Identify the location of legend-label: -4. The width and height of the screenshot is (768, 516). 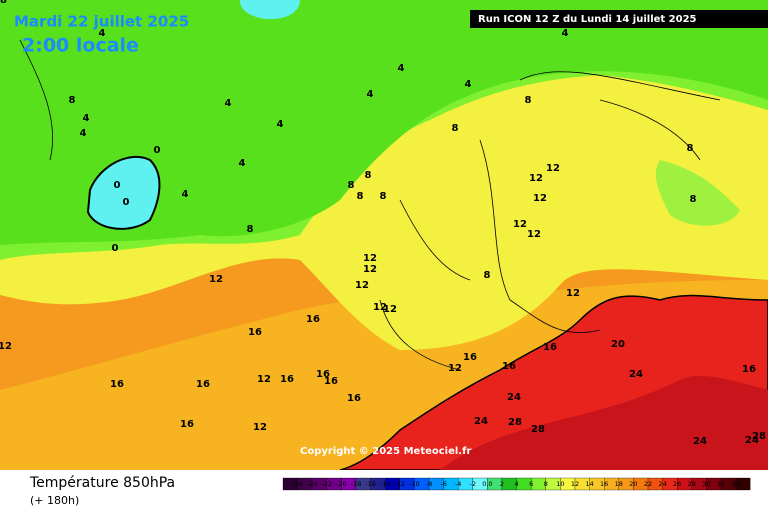
(458, 484).